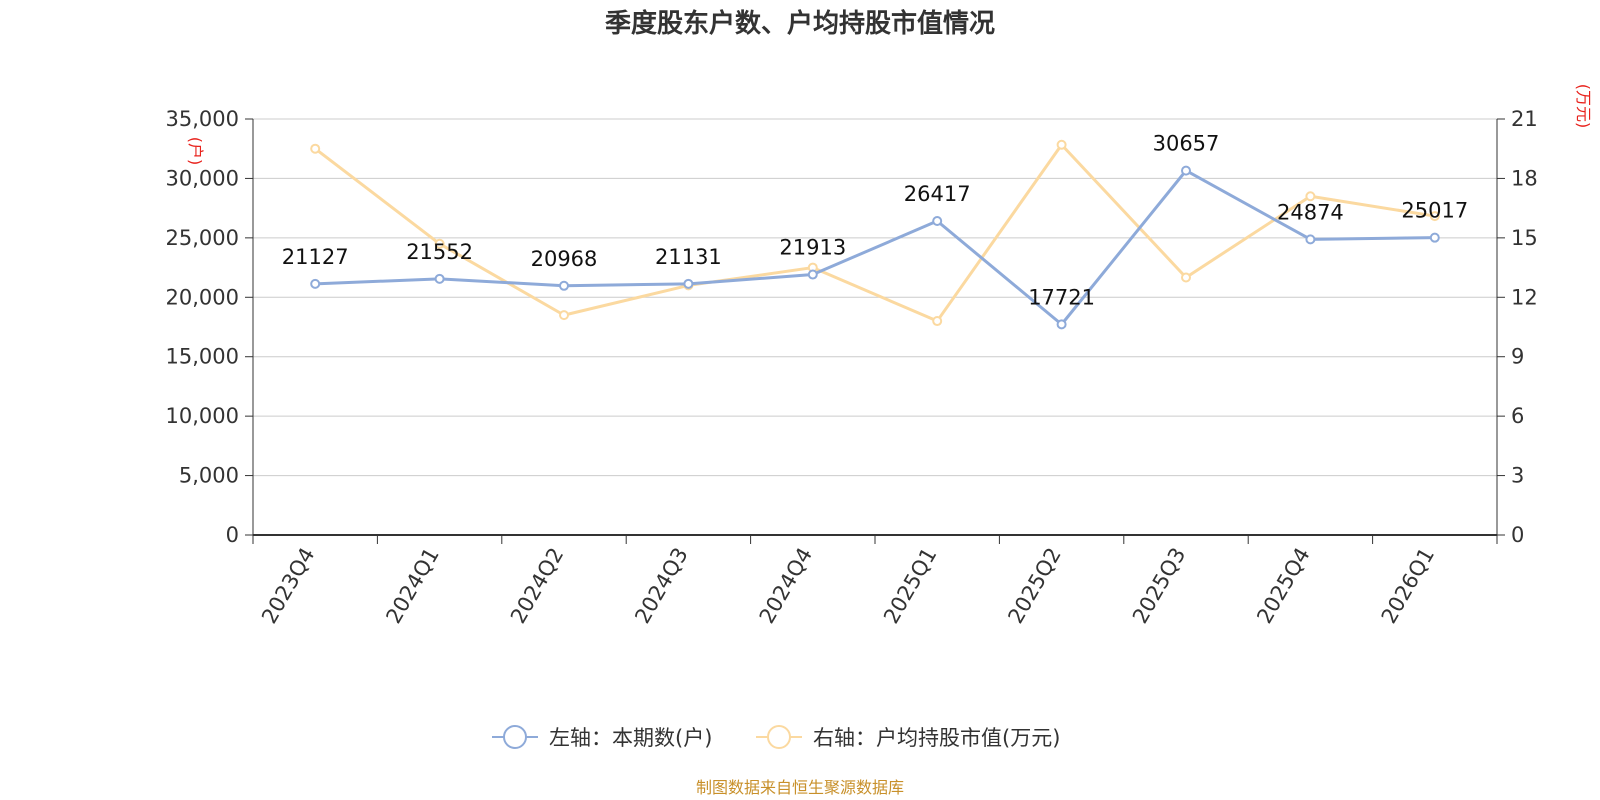 The width and height of the screenshot is (1600, 800). I want to click on data-label: 21131, so click(688, 257).